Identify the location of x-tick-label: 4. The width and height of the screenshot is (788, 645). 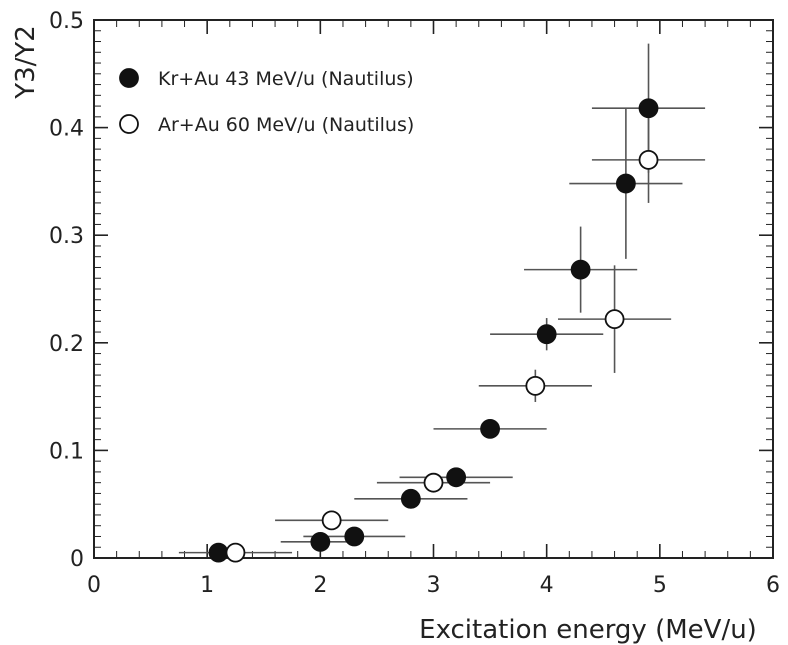
(547, 585).